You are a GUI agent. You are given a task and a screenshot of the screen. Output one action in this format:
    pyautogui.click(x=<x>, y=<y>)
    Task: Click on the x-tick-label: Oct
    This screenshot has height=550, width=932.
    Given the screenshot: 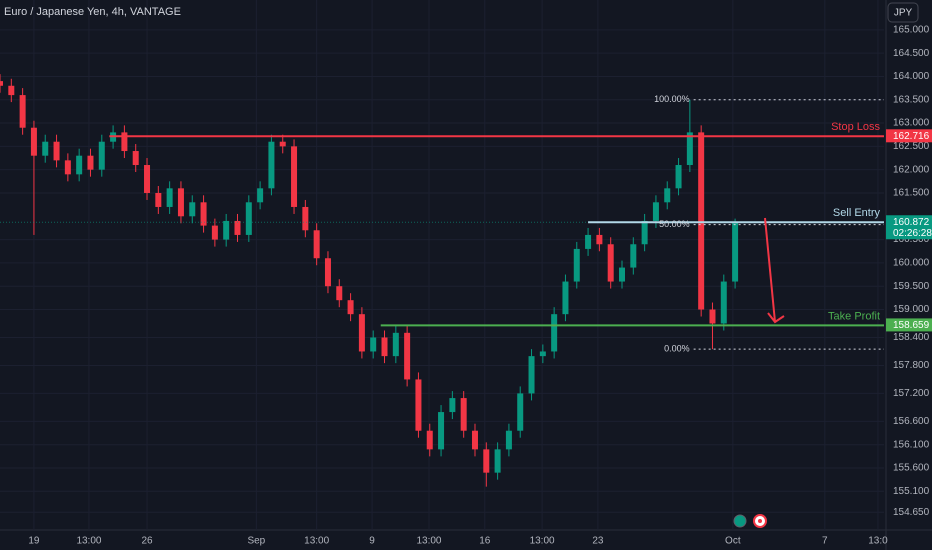 What is the action you would take?
    pyautogui.click(x=733, y=541)
    